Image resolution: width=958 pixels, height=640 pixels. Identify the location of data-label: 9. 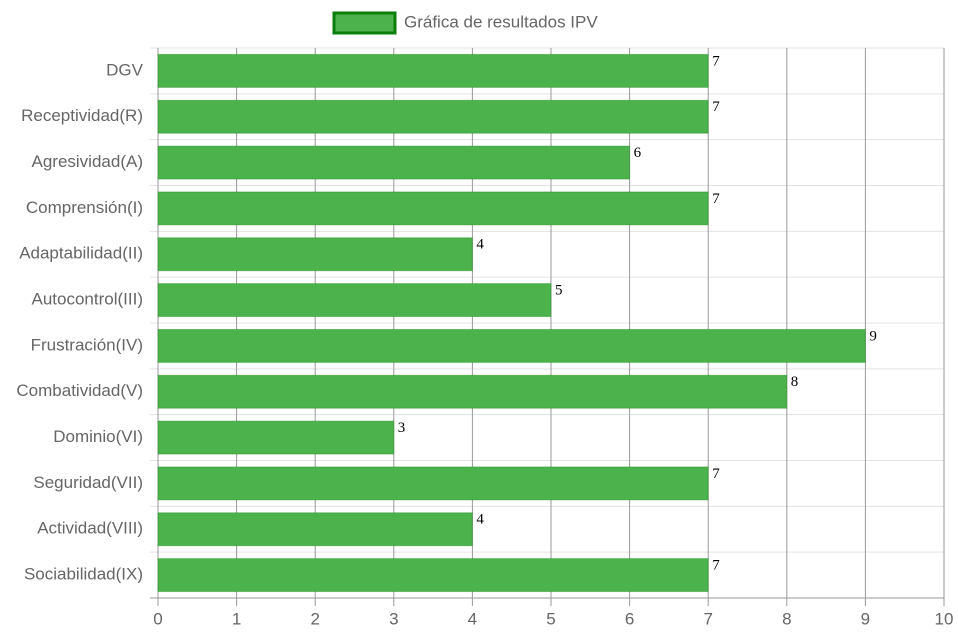
(873, 336).